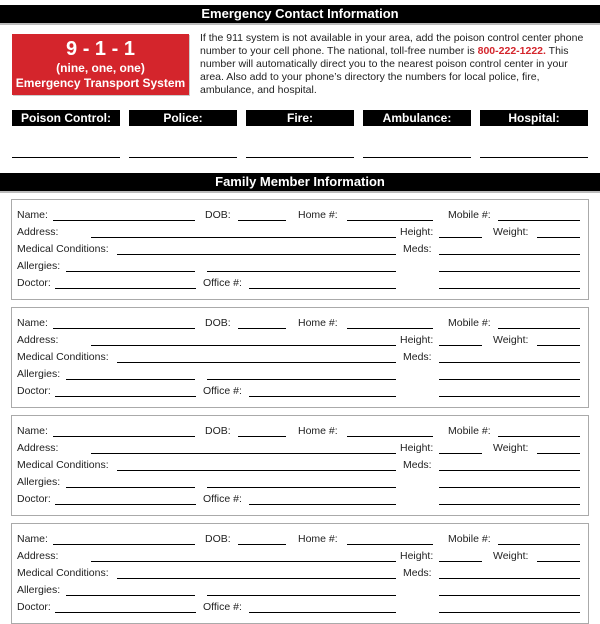 This screenshot has height=624, width=600. What do you see at coordinates (300, 15) in the screenshot?
I see `emergency-header: Emergency Contact Information` at bounding box center [300, 15].